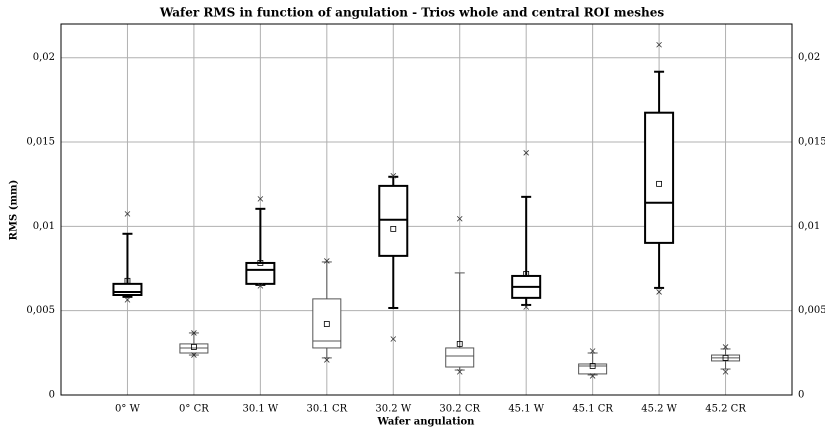 This screenshot has width=825, height=431. Describe the element at coordinates (809, 226) in the screenshot. I see `y2-tick-label: 0,01` at that location.